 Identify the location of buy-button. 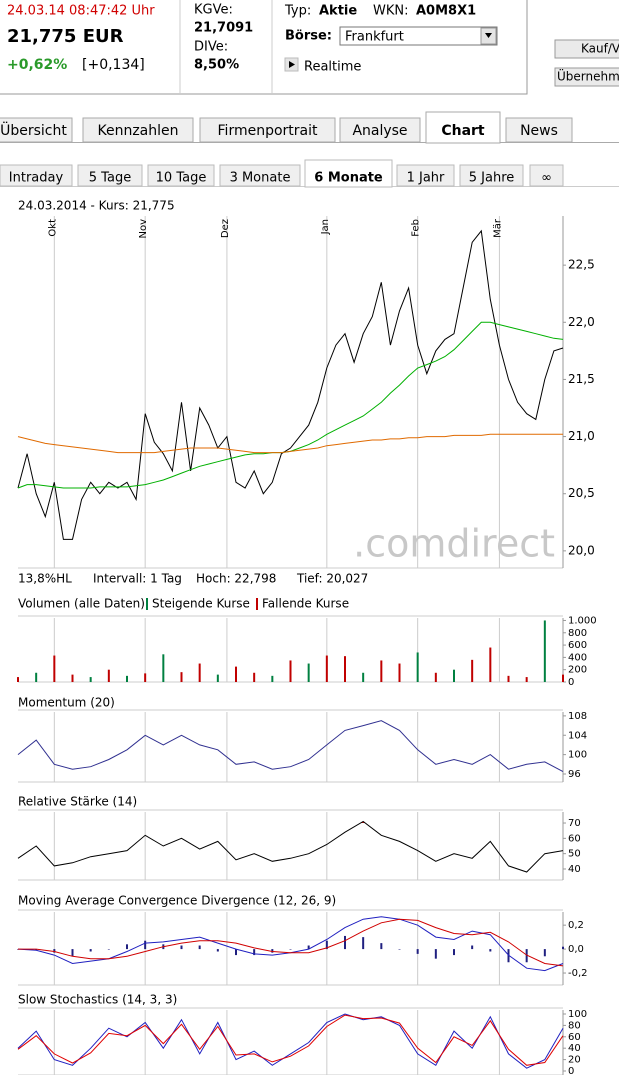
(586, 49).